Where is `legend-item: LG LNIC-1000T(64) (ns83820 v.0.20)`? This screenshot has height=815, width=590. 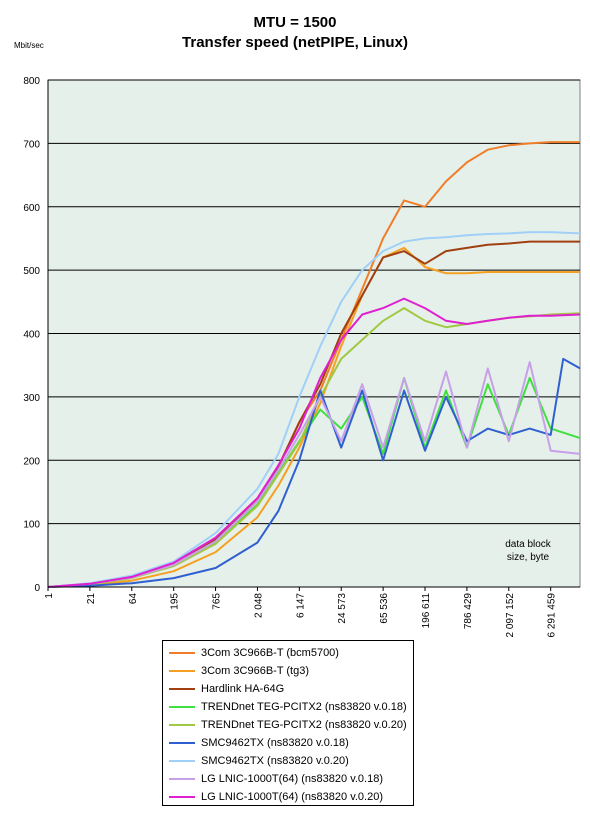 legend-item: LG LNIC-1000T(64) (ns83820 v.0.20) is located at coordinates (276, 797).